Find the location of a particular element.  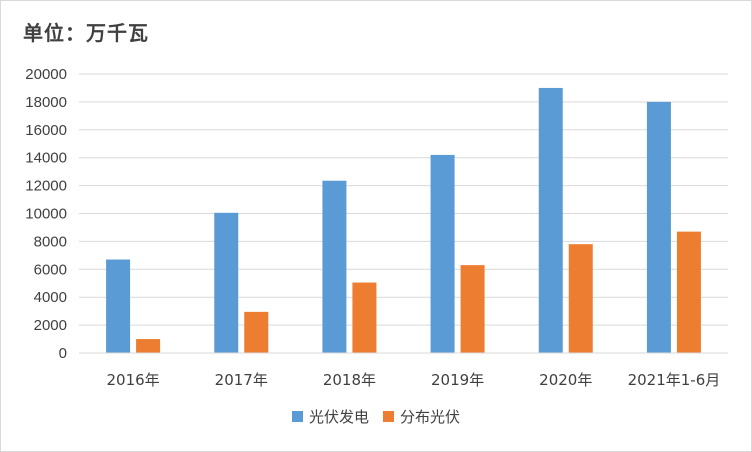

unit-label: 单位：万千瓦 is located at coordinates (86, 33).